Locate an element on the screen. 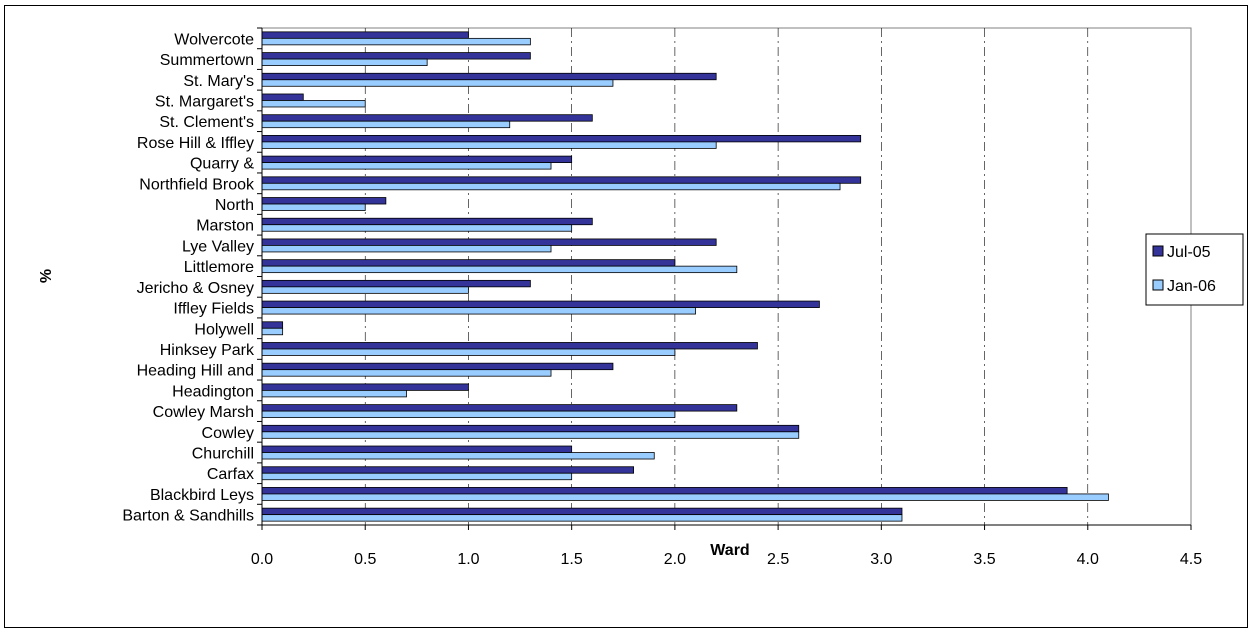 This screenshot has height=635, width=1254. category-label-littlemore: Littlemore is located at coordinates (219, 267).